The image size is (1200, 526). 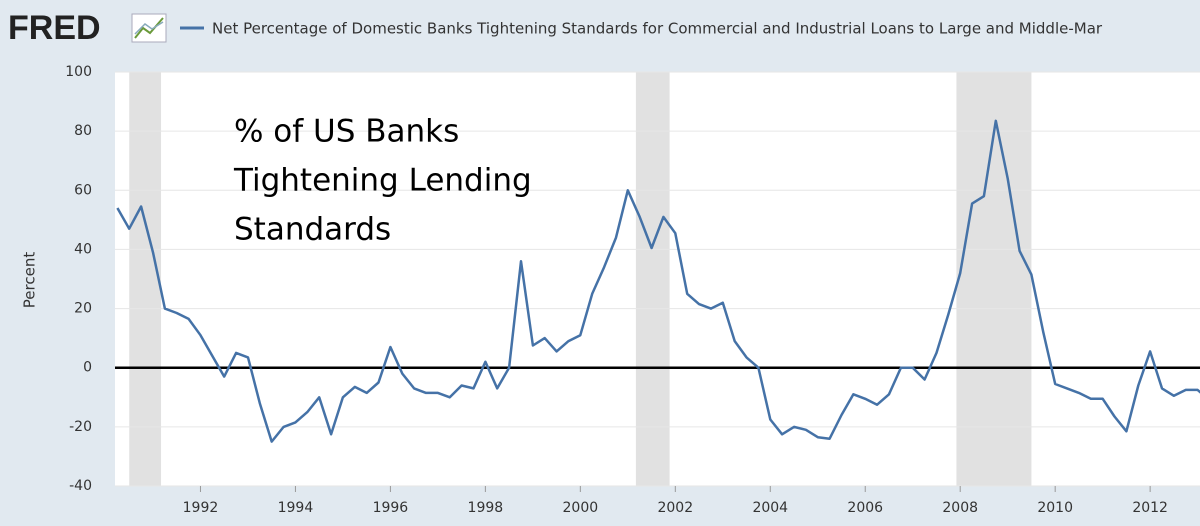 What do you see at coordinates (201, 508) in the screenshot?
I see `x-tick-label: 1992` at bounding box center [201, 508].